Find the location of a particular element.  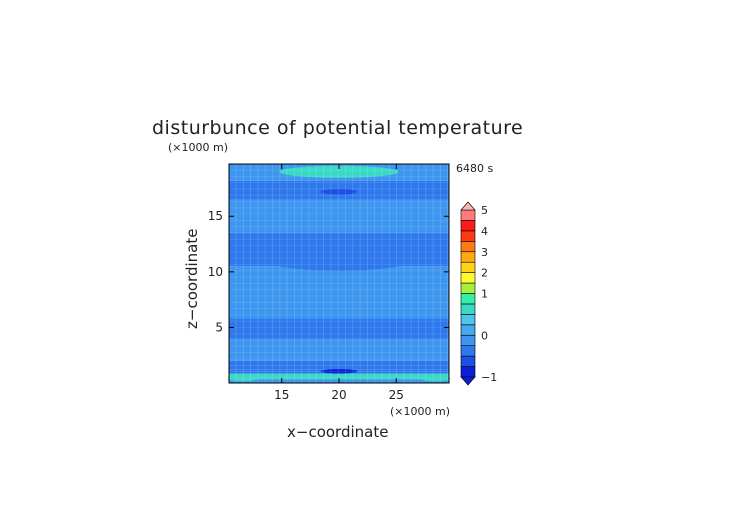

x-axis-ticks: 15 20 25 is located at coordinates (339, 283).